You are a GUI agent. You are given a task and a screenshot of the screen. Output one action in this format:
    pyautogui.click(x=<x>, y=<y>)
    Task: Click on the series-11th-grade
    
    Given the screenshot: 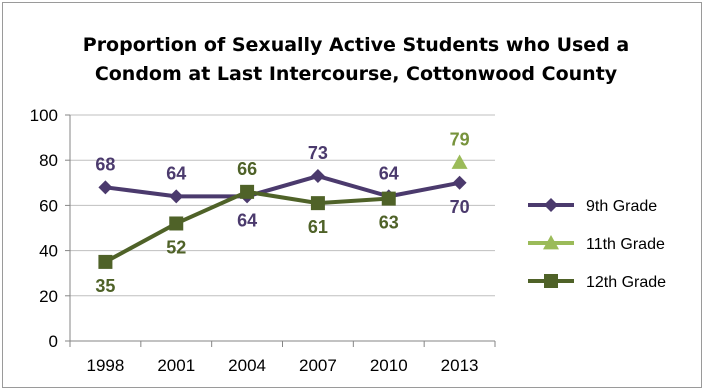 What is the action you would take?
    pyautogui.click(x=459, y=161)
    